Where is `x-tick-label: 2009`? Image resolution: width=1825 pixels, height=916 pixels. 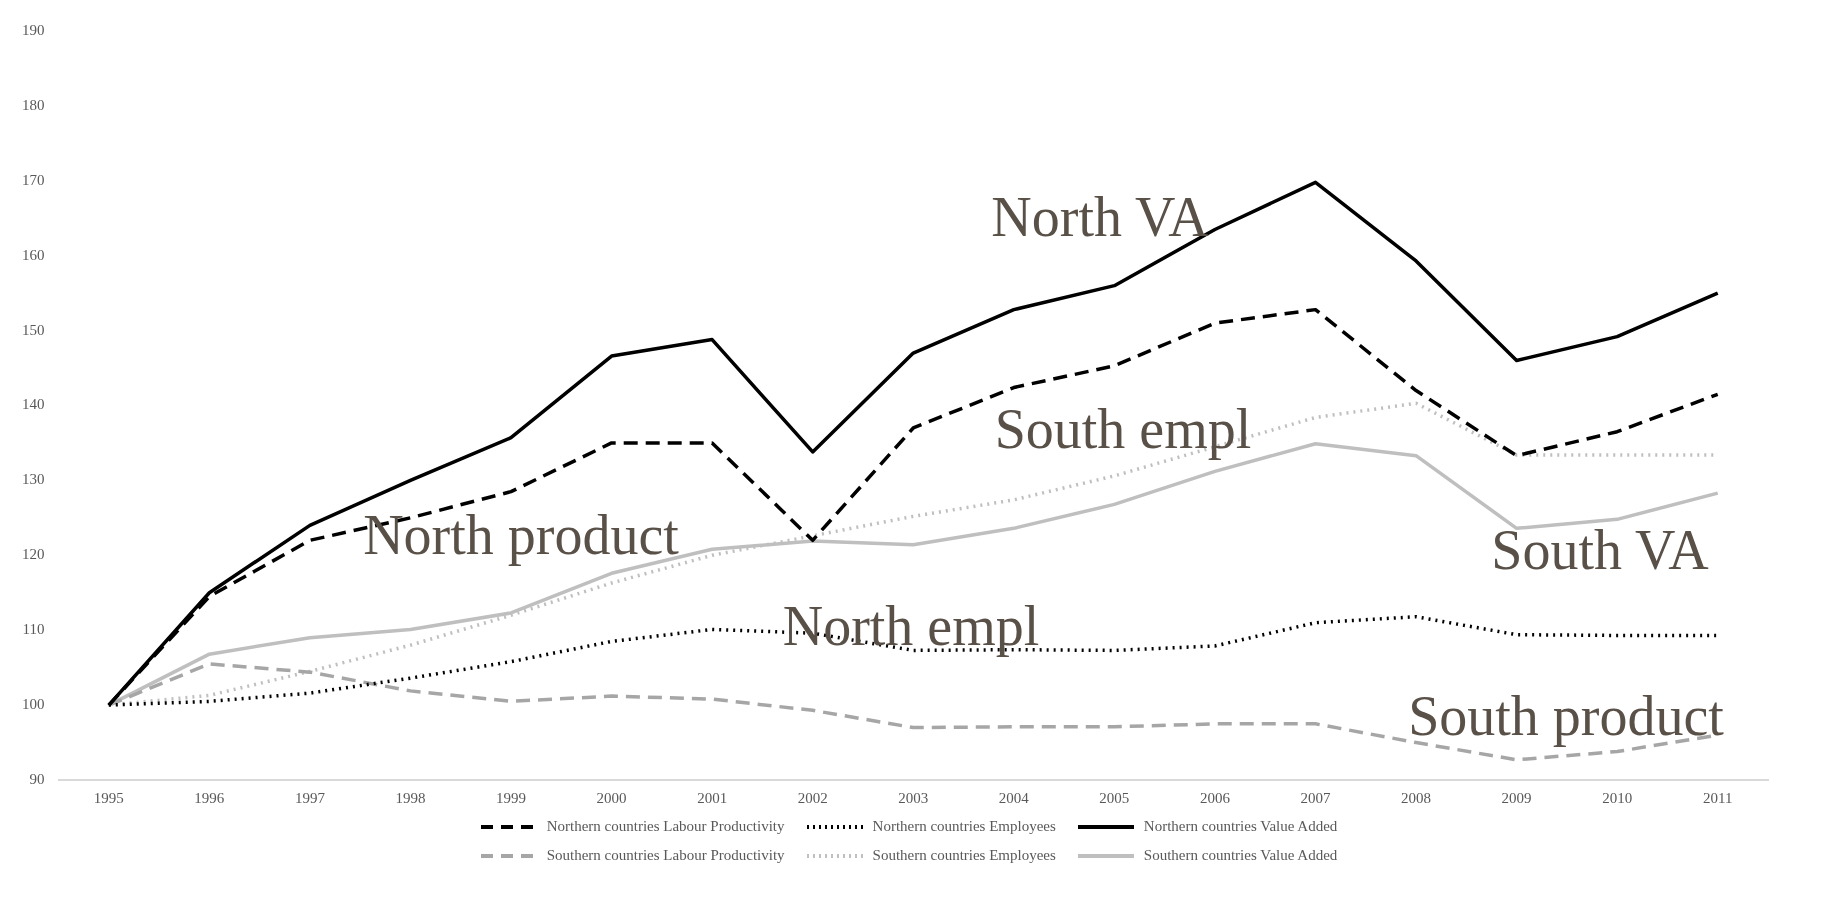
x-tick-label: 2009 is located at coordinates (1516, 797).